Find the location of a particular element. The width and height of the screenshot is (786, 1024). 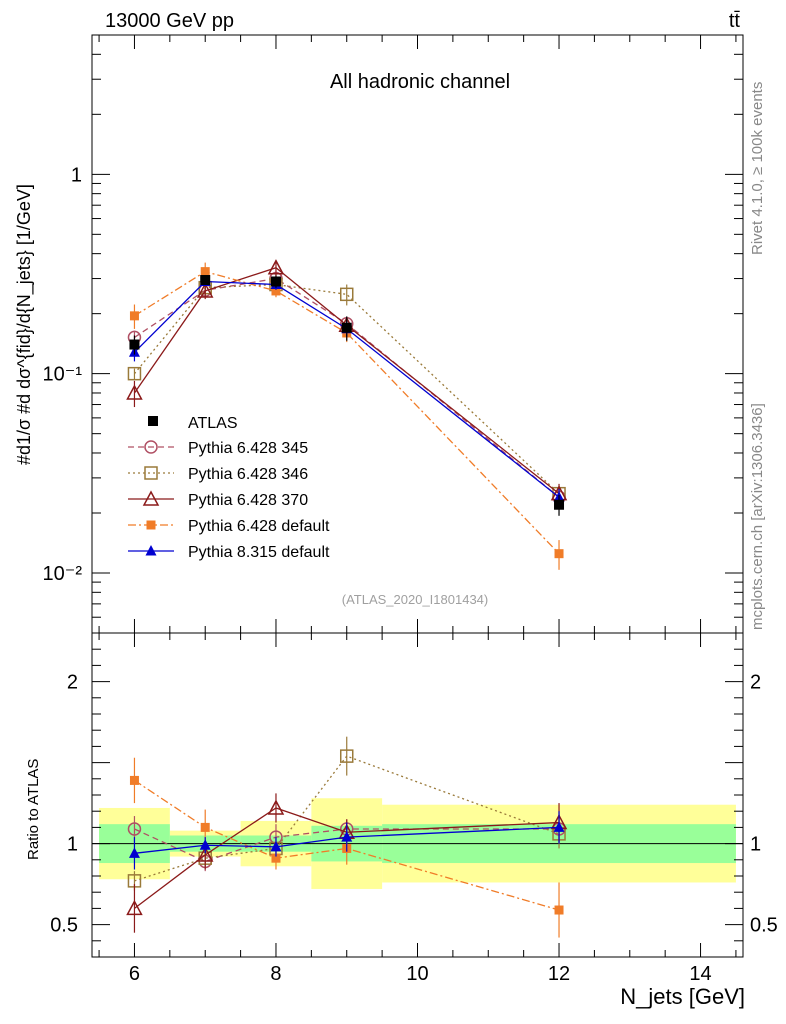

atlas-data-points is located at coordinates (347, 395).